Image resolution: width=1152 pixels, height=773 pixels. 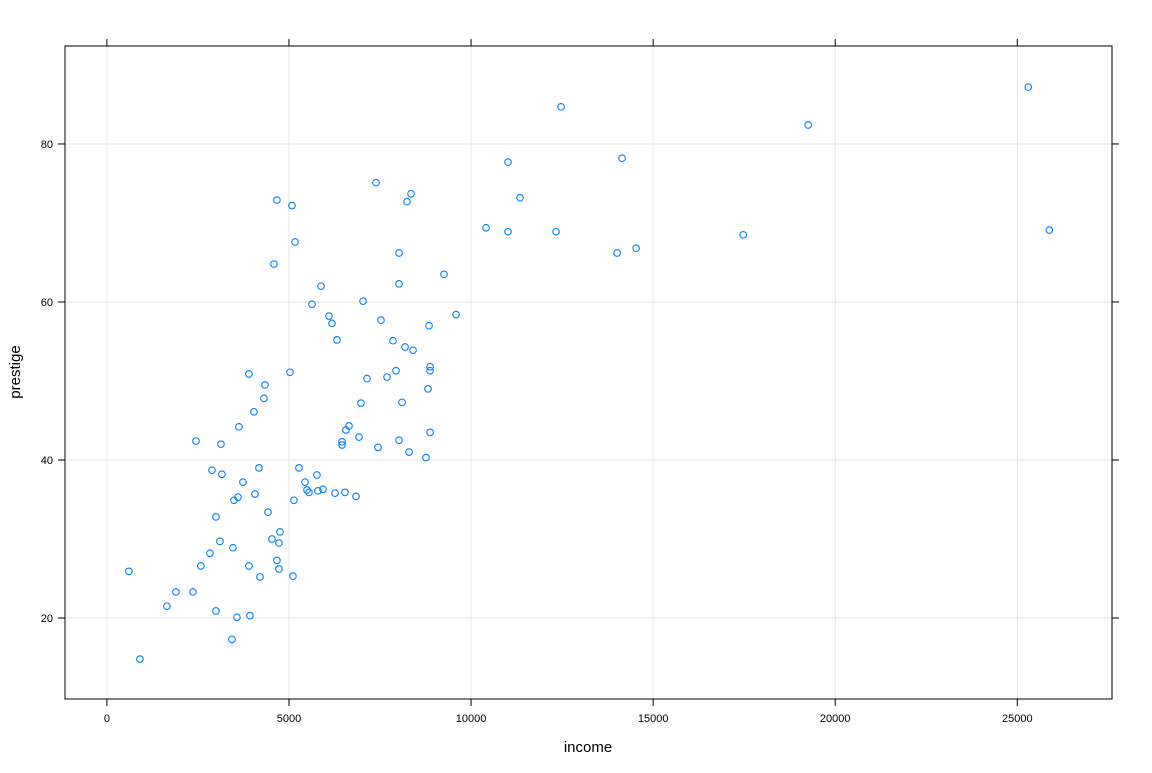 What do you see at coordinates (1017, 719) in the screenshot?
I see `x-tick-label: 25000` at bounding box center [1017, 719].